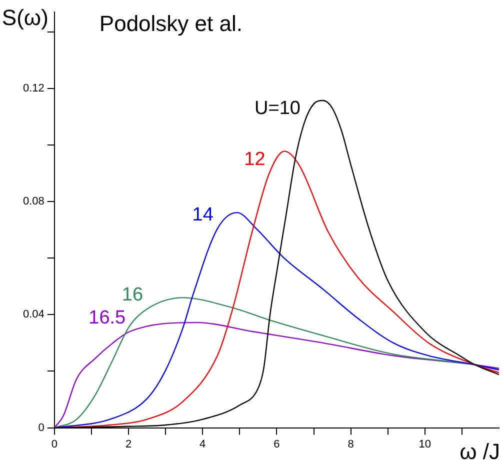  I want to click on x-tick-label: 4, so click(203, 444).